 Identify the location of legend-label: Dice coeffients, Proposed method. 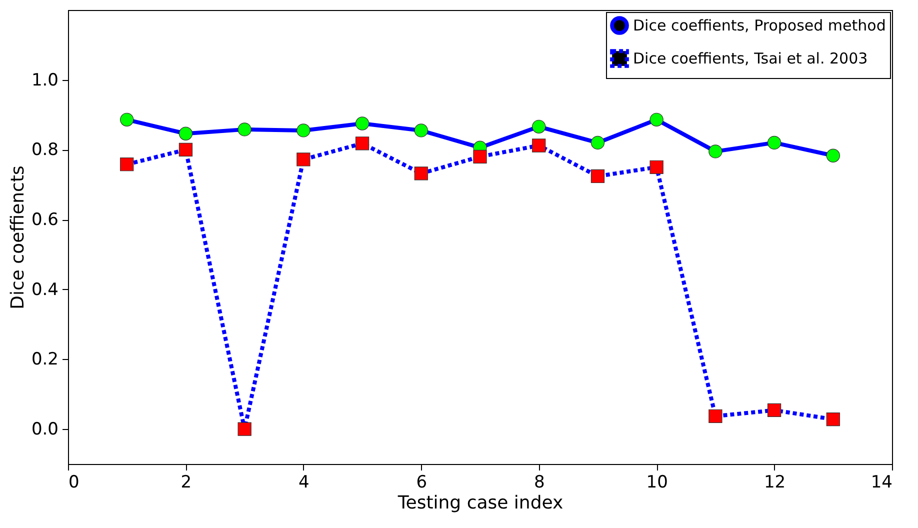
(759, 25).